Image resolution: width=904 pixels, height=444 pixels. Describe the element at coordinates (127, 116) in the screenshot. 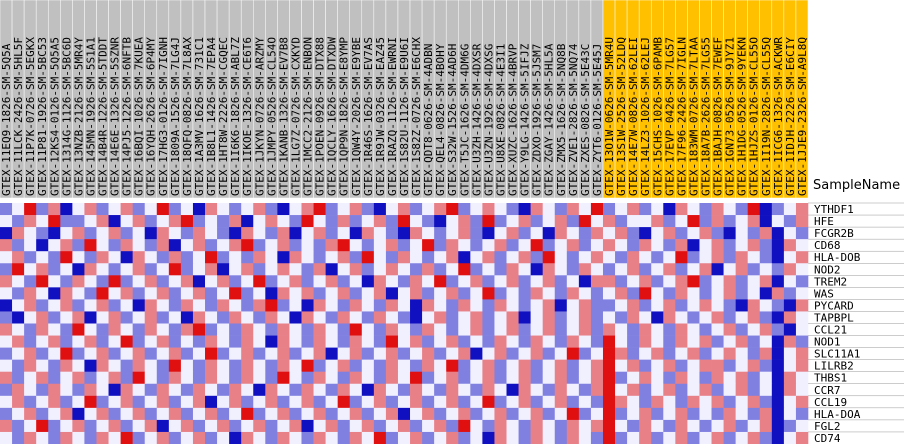

I see `column-label: GTEX-14PJ5-1226-SM-6NFTB` at that location.